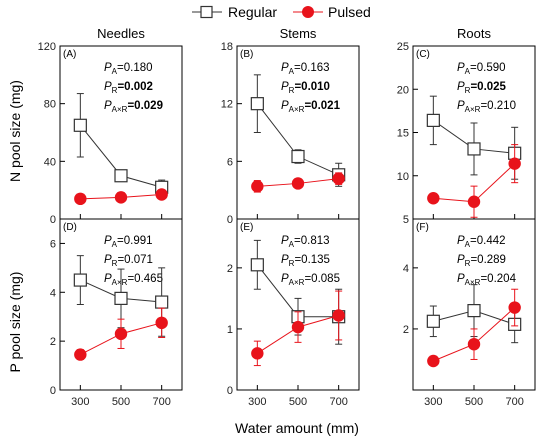 The width and height of the screenshot is (550, 440). Describe the element at coordinates (110, 133) in the screenshot. I see `panel-a: 0 40 80 120 (A) PA=0.180 PR=0.002 PA×R=0.029` at that location.